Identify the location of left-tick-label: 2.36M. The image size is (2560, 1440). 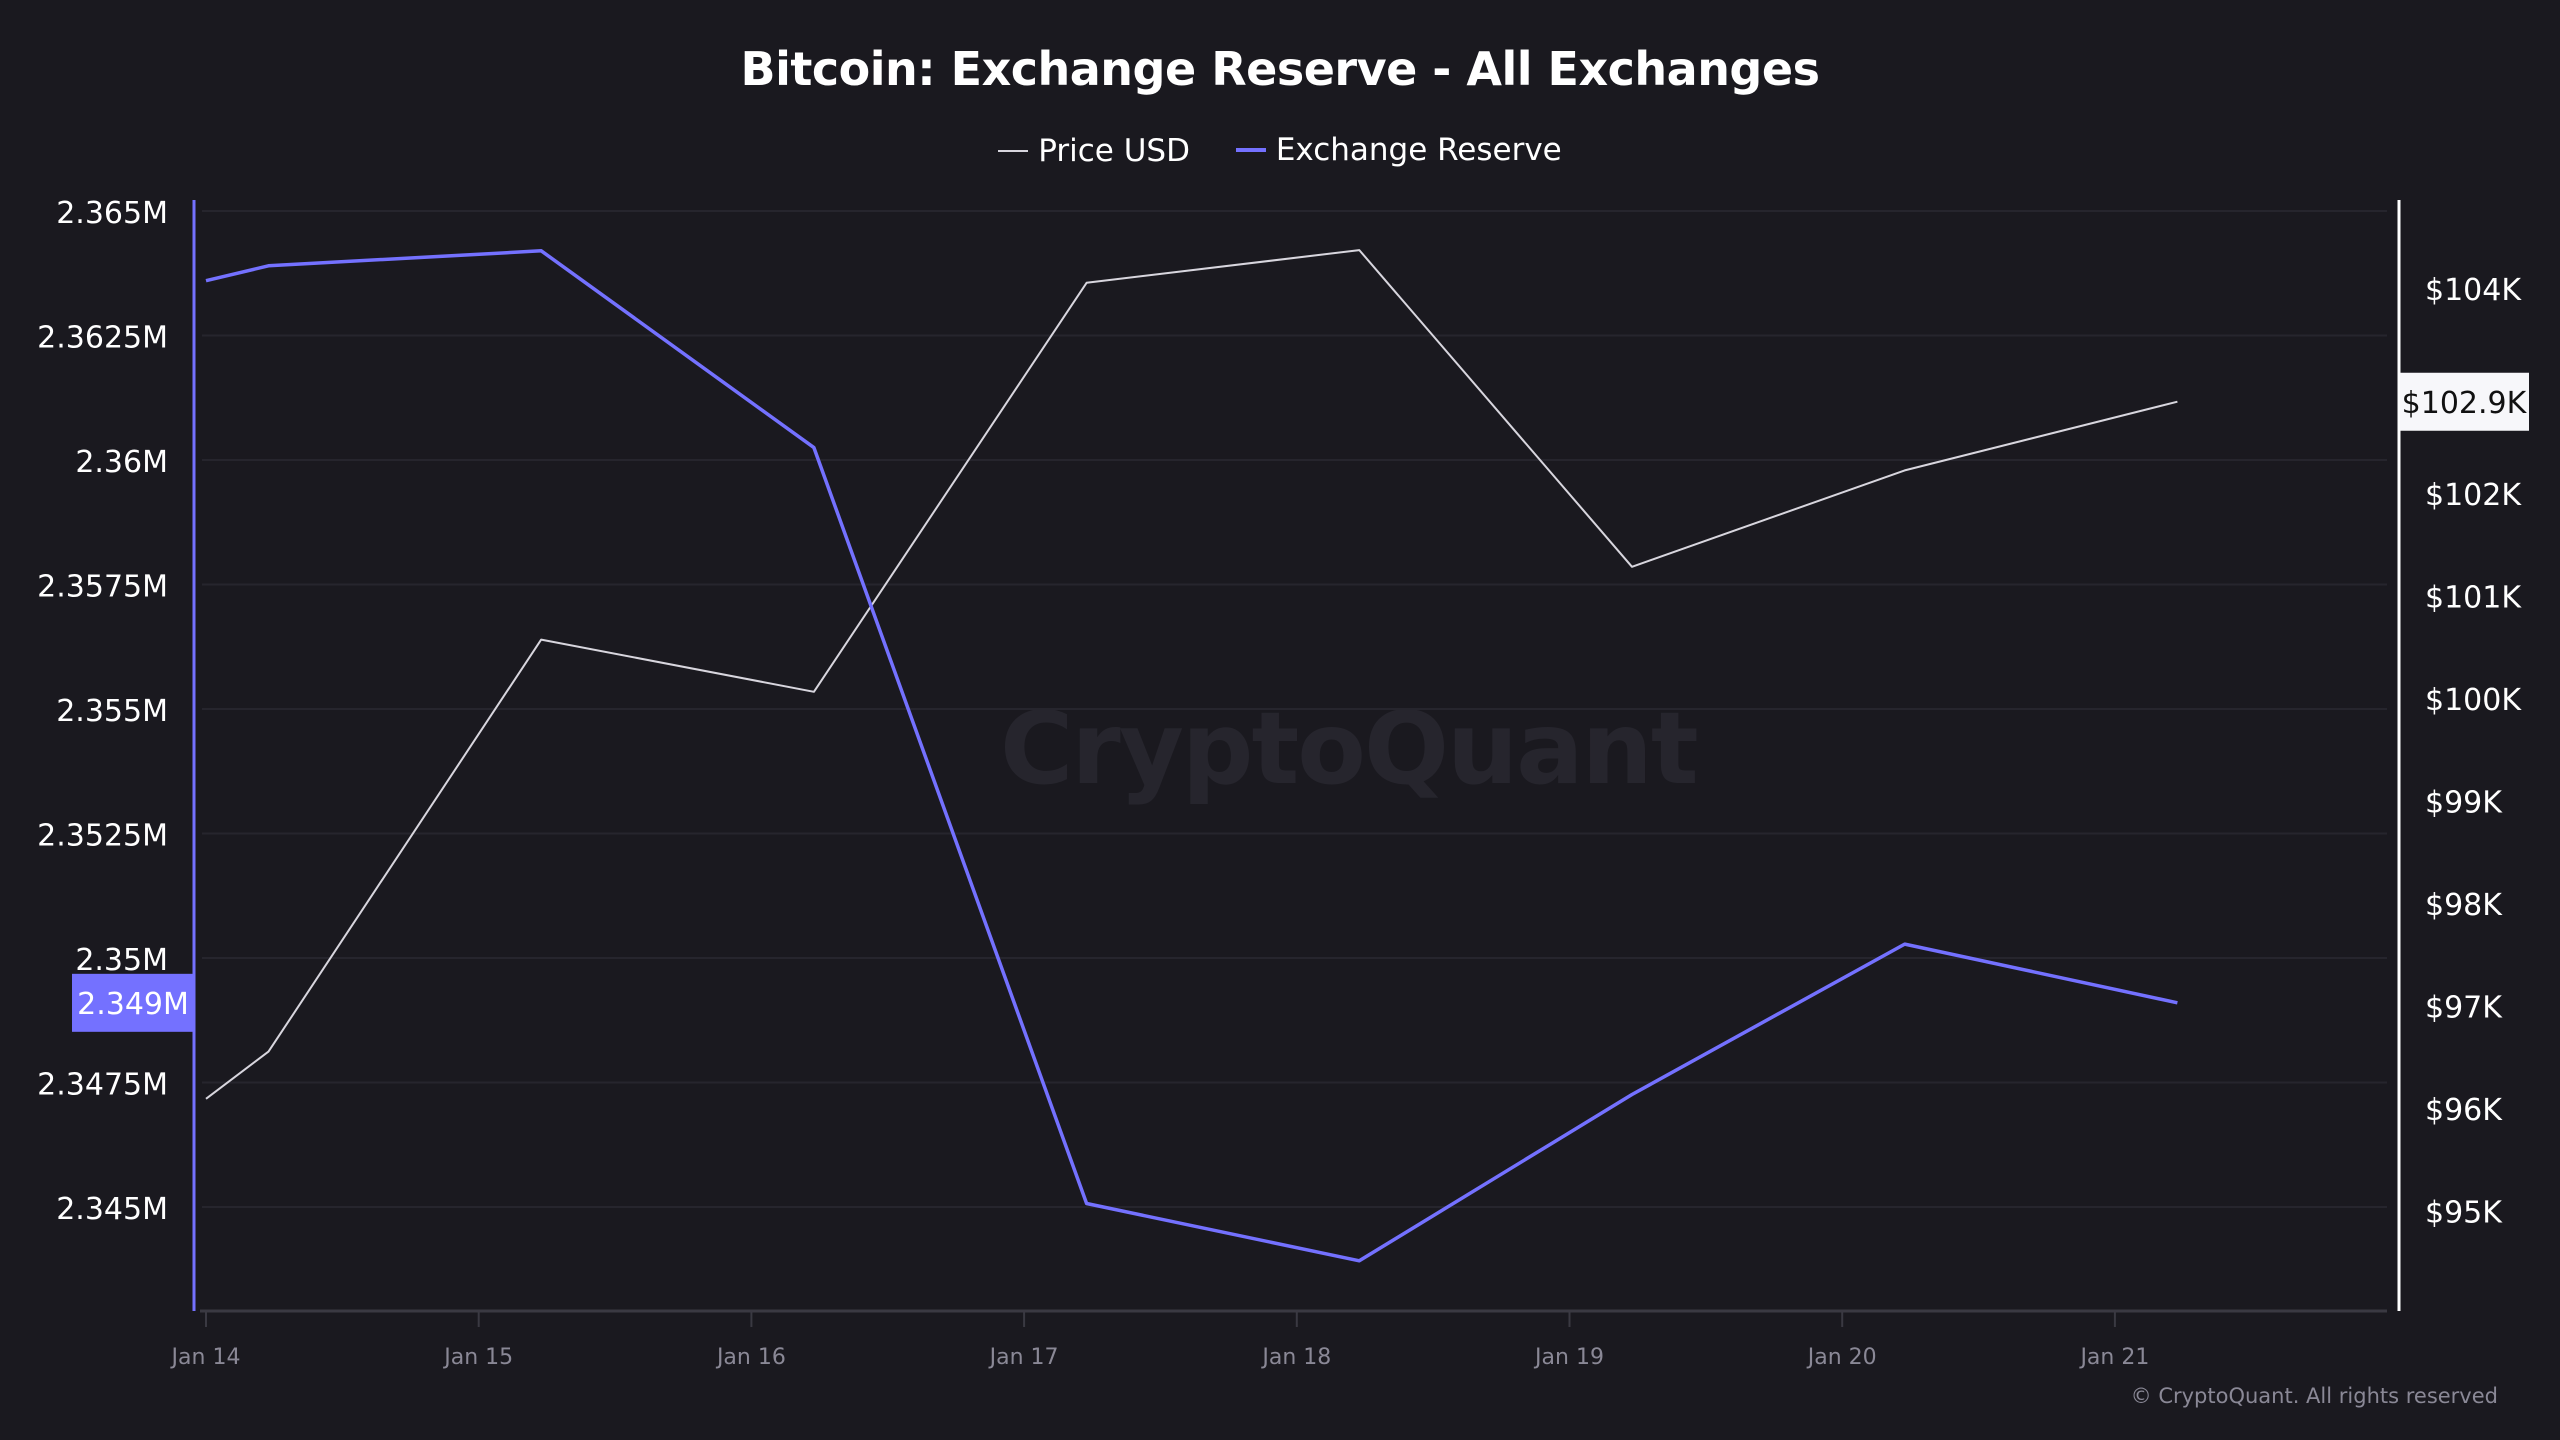
(121, 462).